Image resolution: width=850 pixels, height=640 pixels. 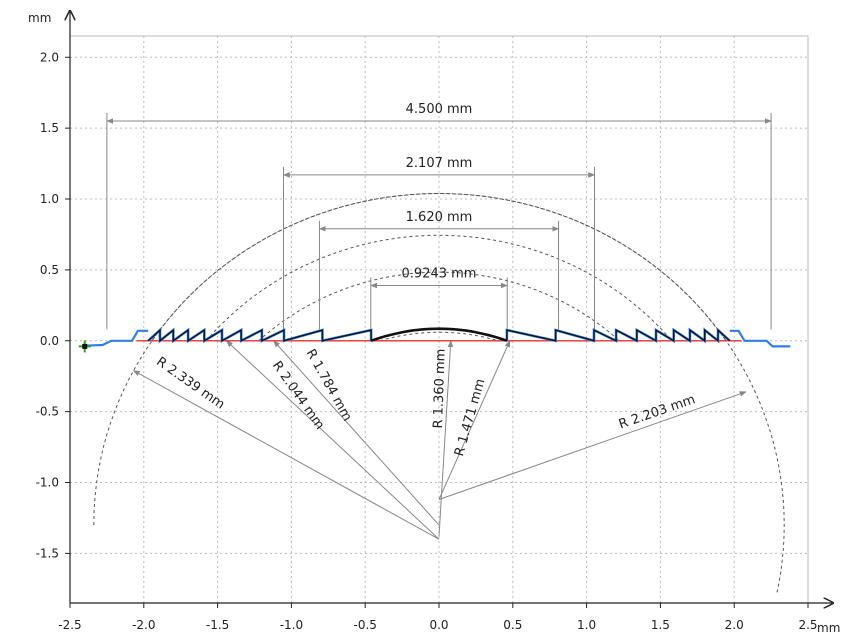 I want to click on x-tick-label: -0.5, so click(x=364, y=625).